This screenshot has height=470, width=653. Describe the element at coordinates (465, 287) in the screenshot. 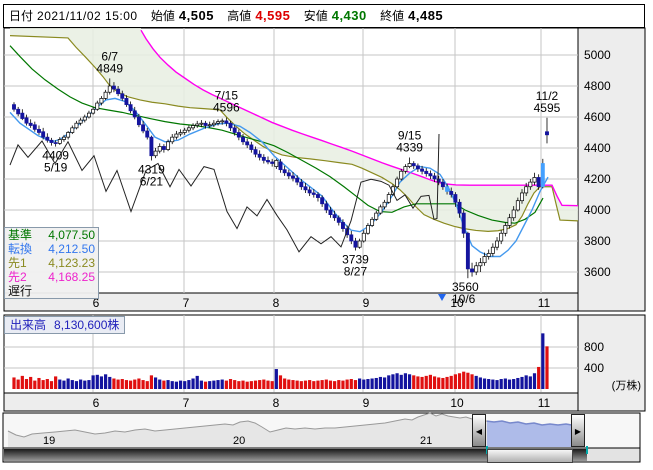

I see `svg-text: 3560` at that location.